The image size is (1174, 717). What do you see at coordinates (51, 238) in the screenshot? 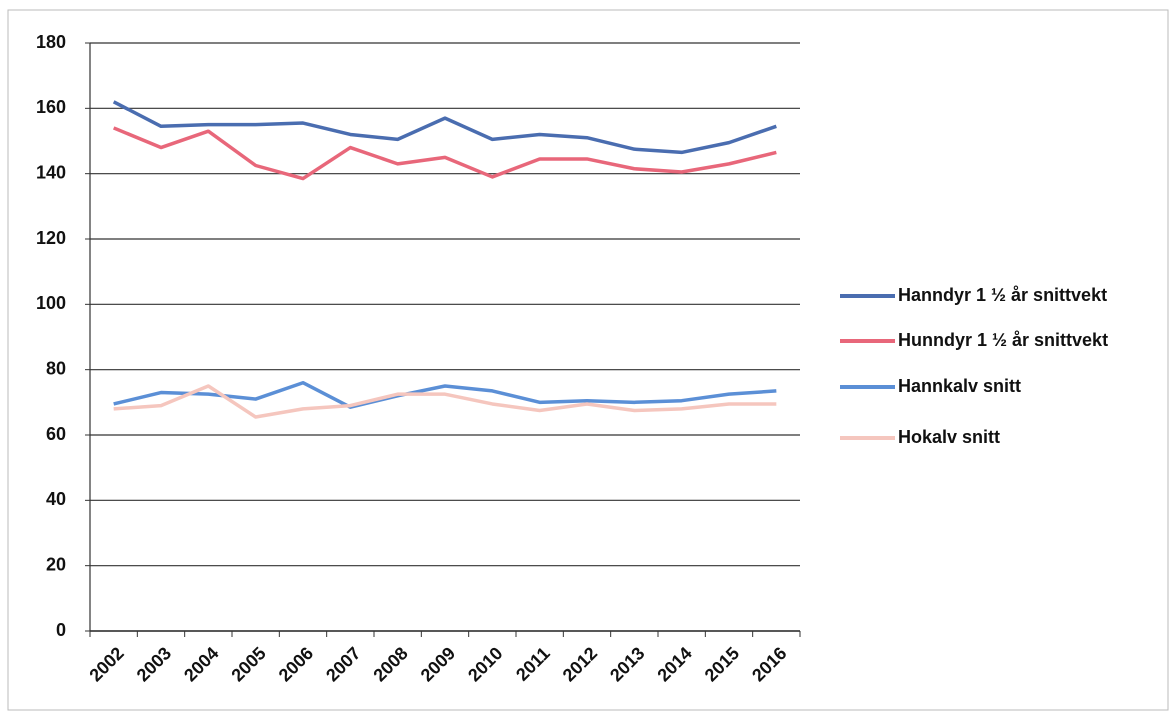
I see `y-tick-label: 120` at bounding box center [51, 238].